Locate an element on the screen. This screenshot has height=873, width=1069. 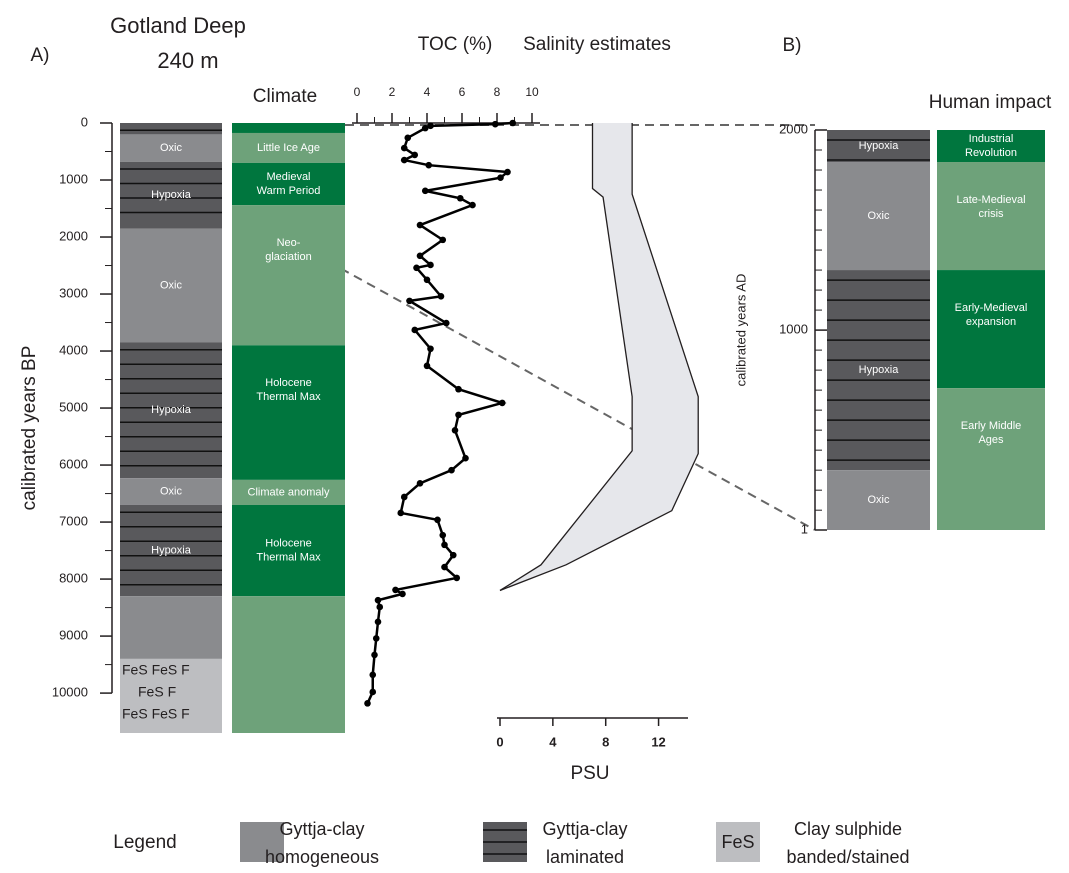
legend-label: Clay sulphide is located at coordinates (848, 829).